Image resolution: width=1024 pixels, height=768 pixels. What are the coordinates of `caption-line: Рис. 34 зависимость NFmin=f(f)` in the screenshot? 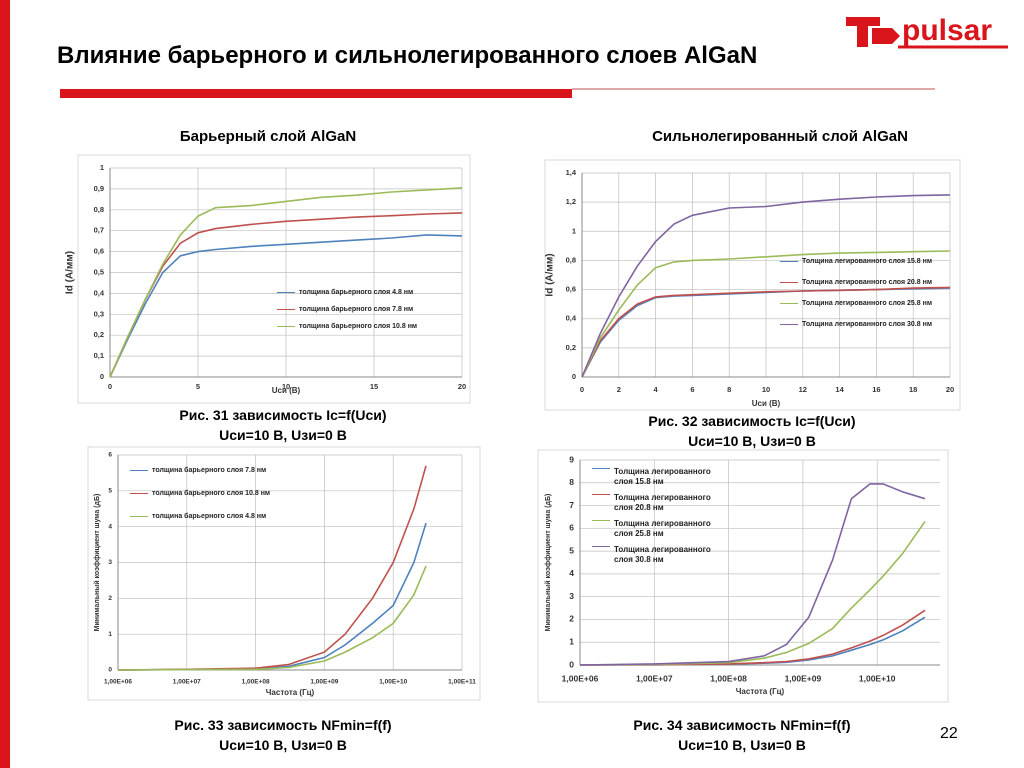 It's located at (742, 725).